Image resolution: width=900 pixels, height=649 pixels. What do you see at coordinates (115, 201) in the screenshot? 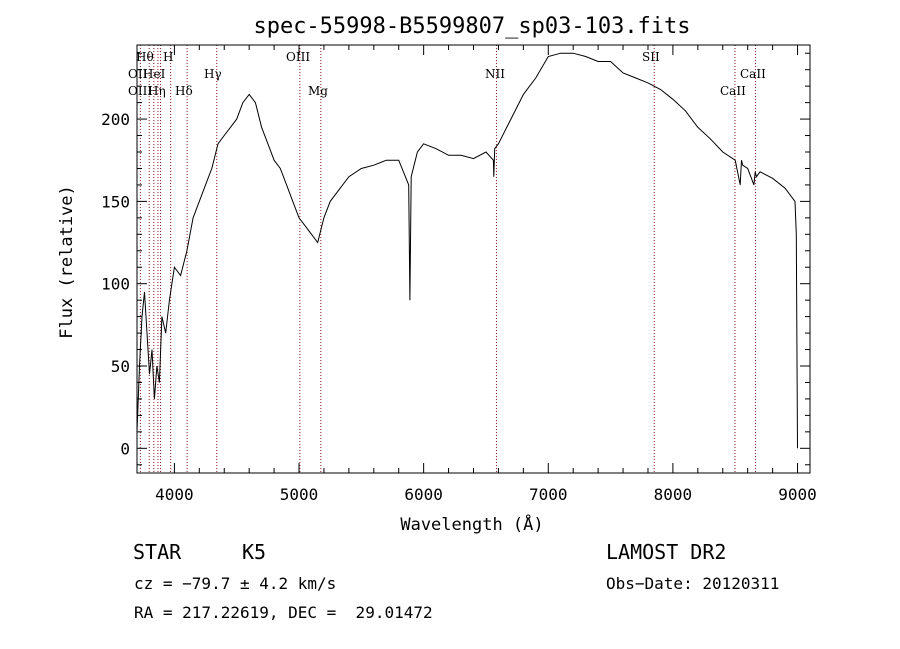
I see `y-tick-label: 150` at bounding box center [115, 201].